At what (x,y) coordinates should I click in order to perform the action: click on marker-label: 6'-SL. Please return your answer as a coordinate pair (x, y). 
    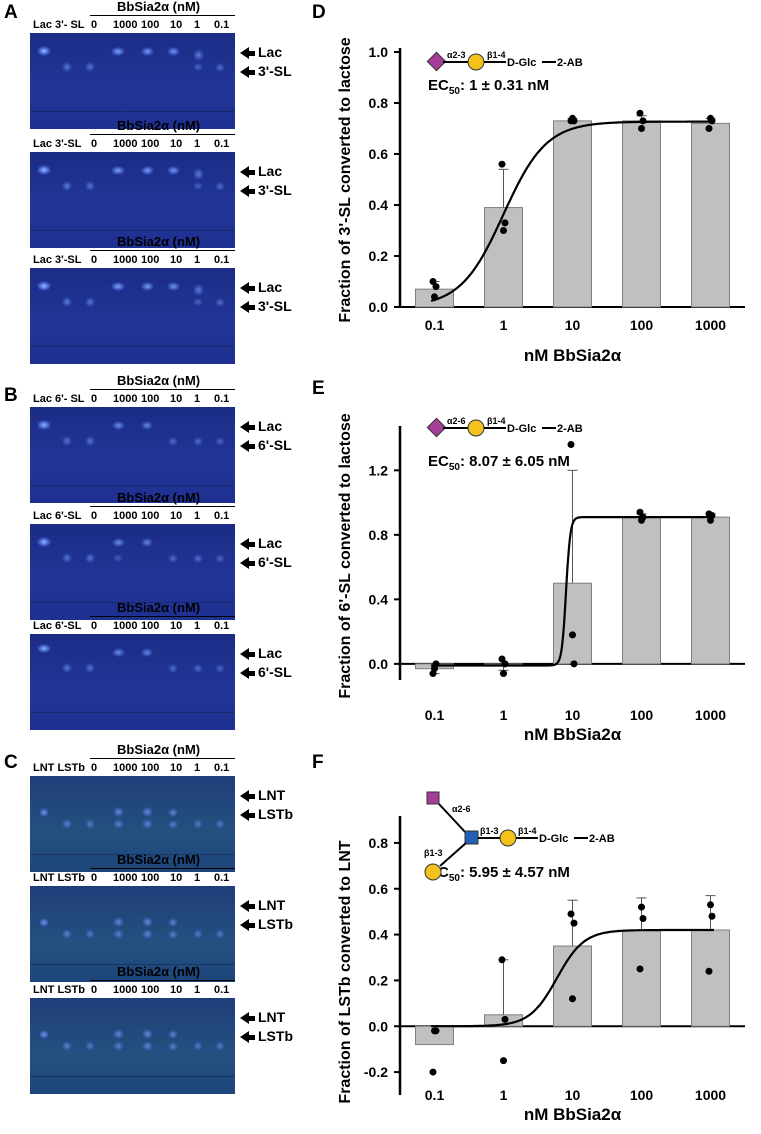
    Looking at the image, I should click on (275, 562).